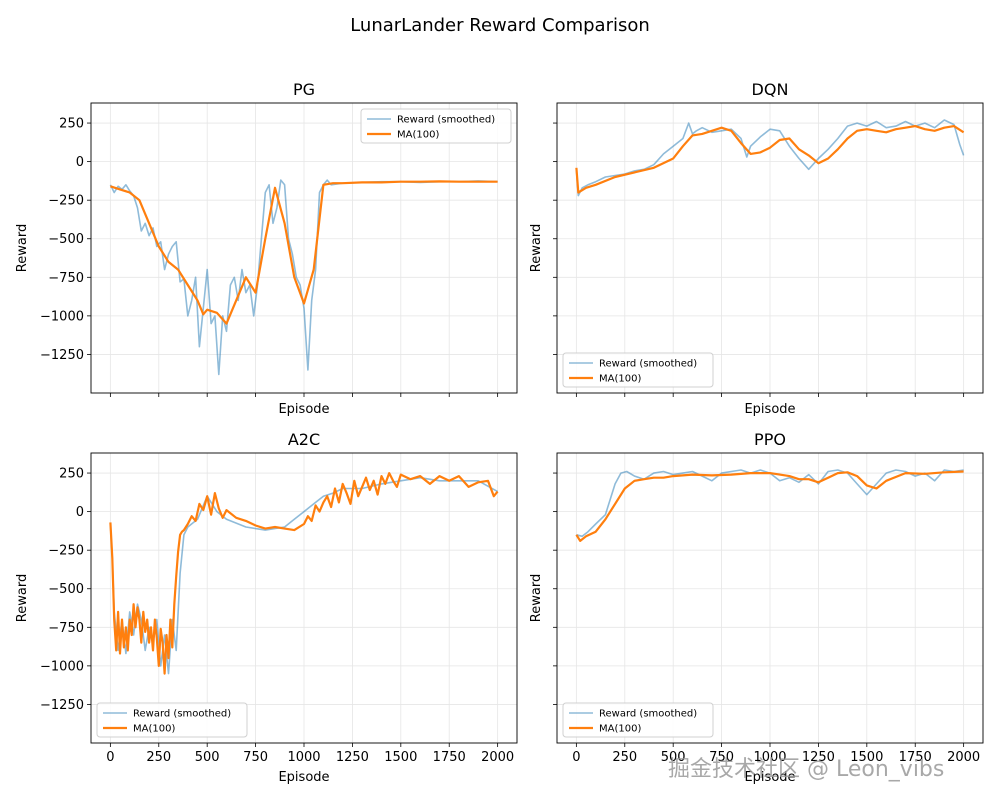  What do you see at coordinates (770, 89) in the screenshot?
I see `subplot-title: DQN` at bounding box center [770, 89].